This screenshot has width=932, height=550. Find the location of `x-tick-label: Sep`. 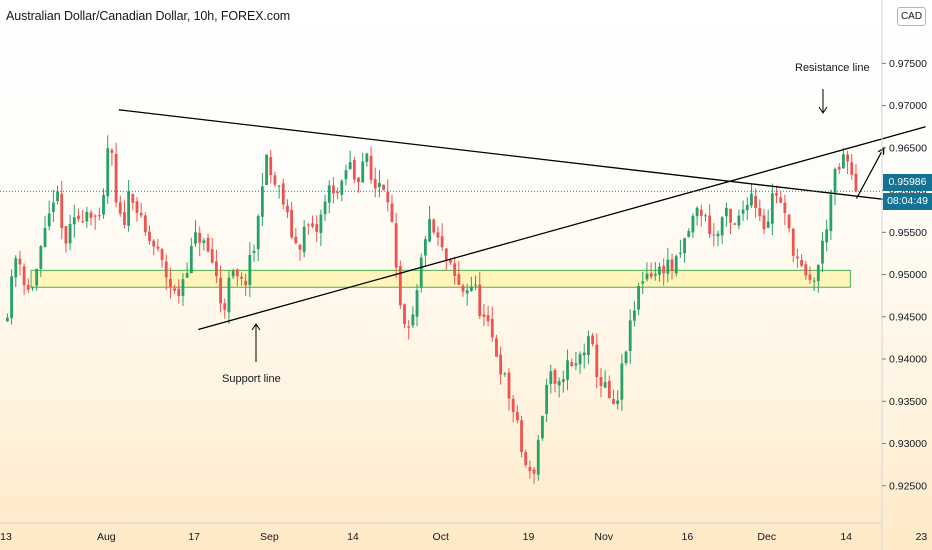

x-tick-label: Sep is located at coordinates (269, 537).